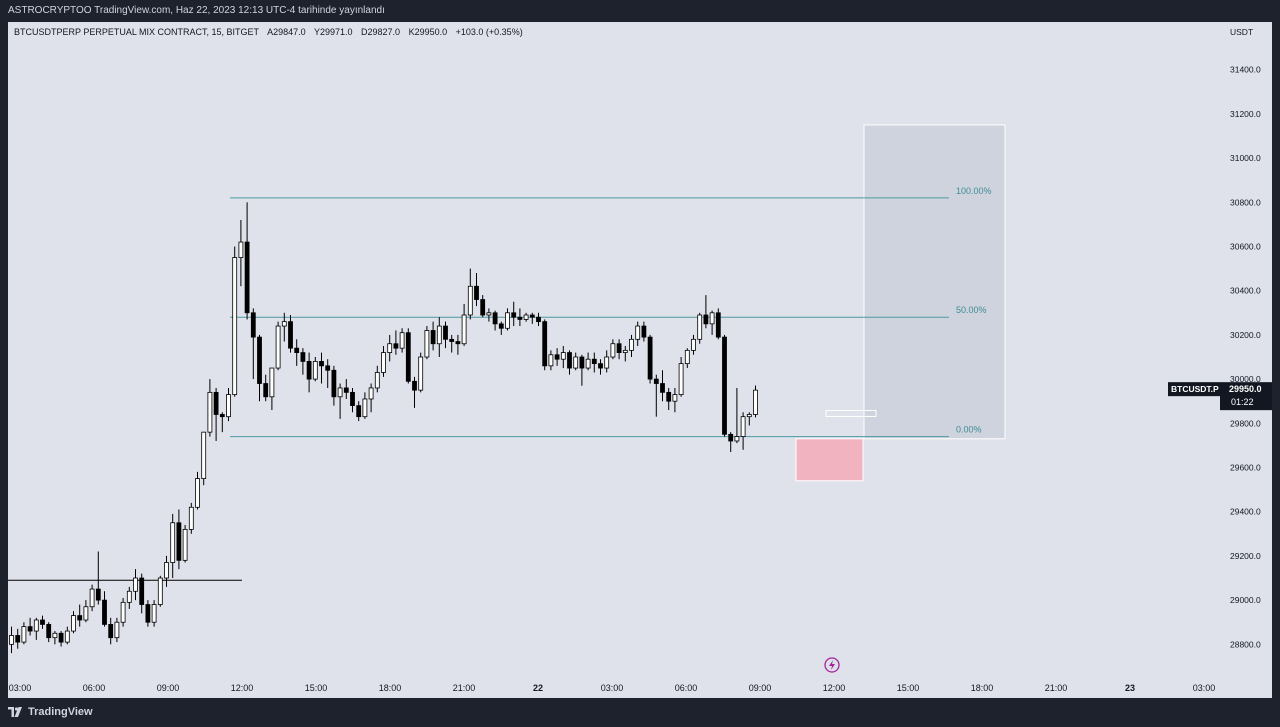 The height and width of the screenshot is (727, 1280). I want to click on price-tag-symbol-box, so click(1194, 389).